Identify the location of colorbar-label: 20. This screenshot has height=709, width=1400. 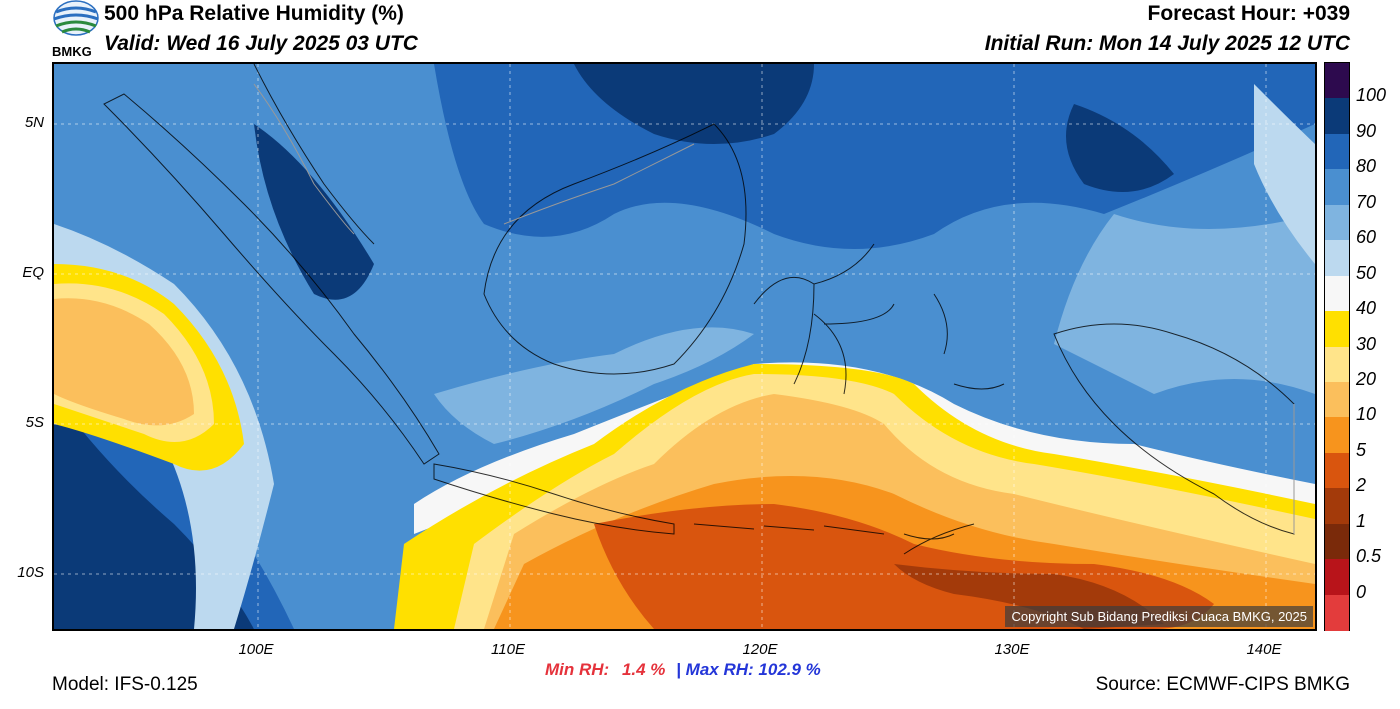
(1366, 378).